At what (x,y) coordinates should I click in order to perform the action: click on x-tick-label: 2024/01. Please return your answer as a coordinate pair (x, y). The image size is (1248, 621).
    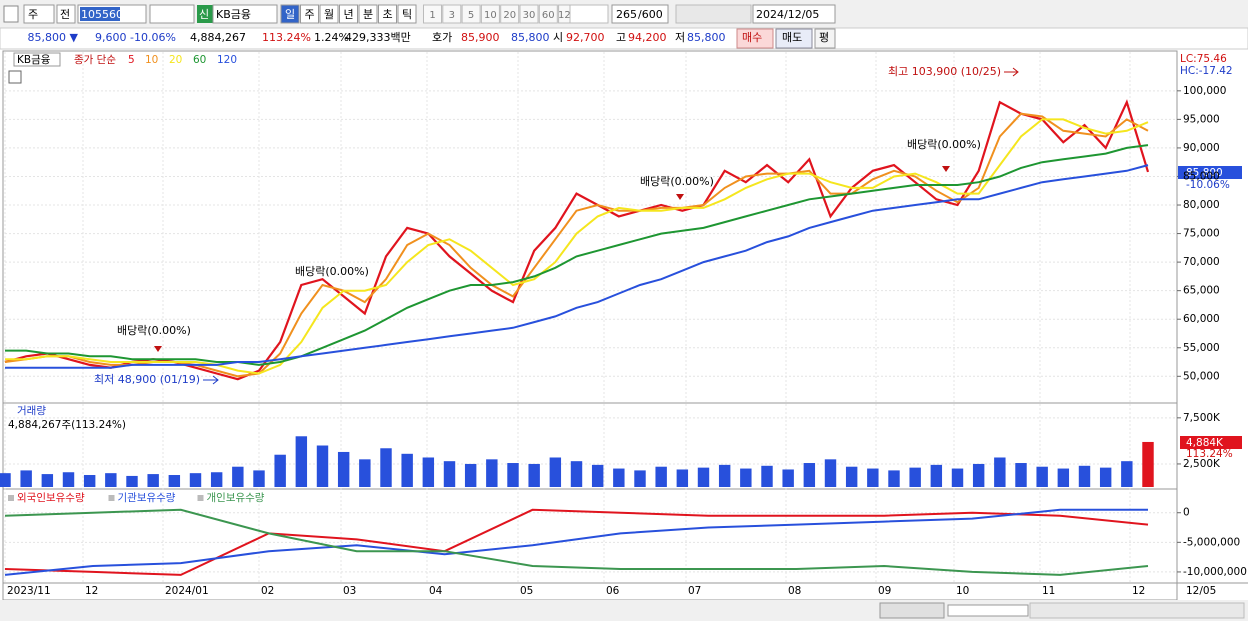
    Looking at the image, I should click on (187, 591).